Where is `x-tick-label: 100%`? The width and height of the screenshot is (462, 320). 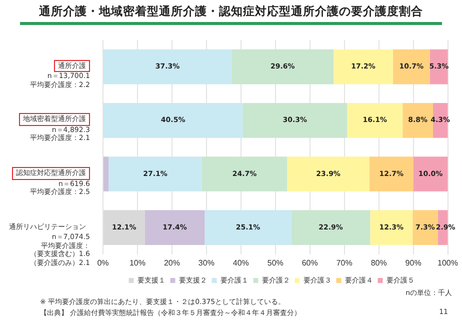 x-tick-label: 100% is located at coordinates (448, 263).